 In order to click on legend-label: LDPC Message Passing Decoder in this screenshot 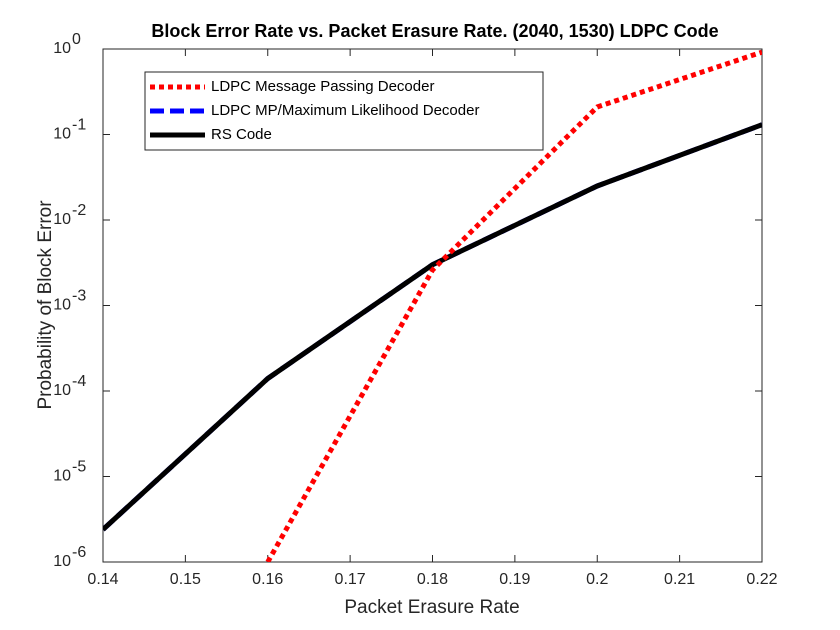, I will do `click(322, 86)`.